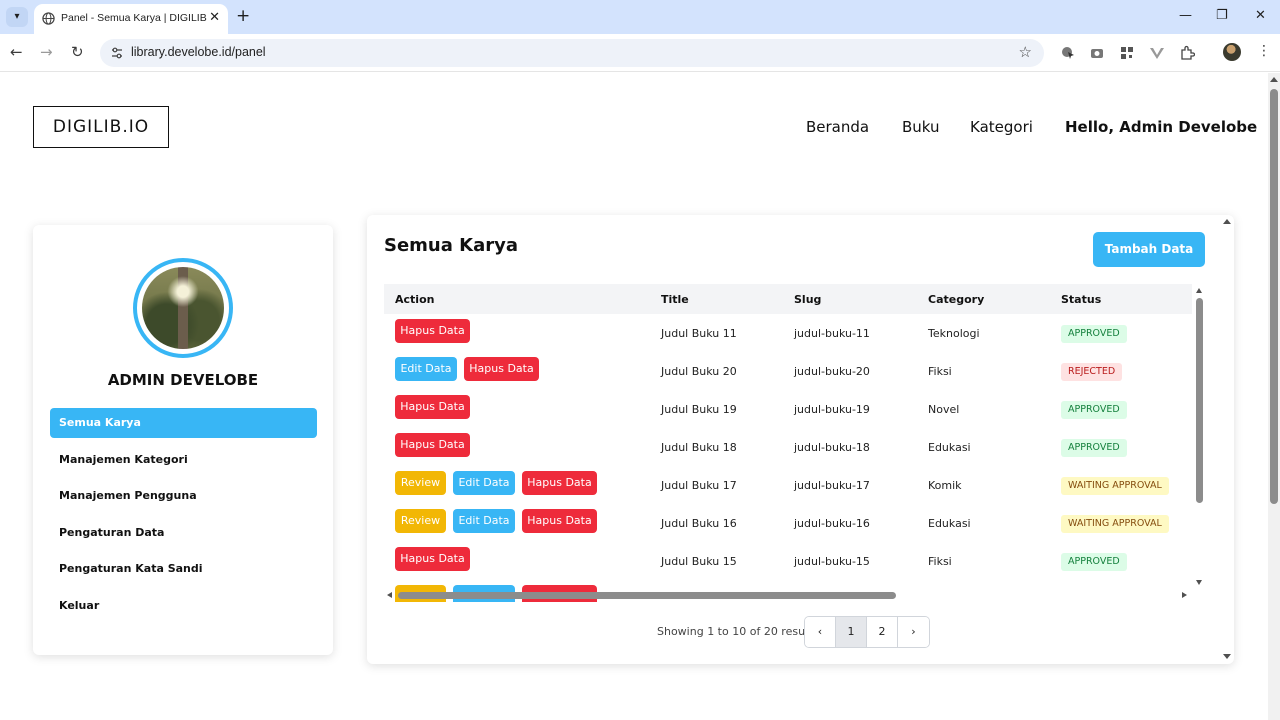 The image size is (1280, 720). What do you see at coordinates (79, 605) in the screenshot?
I see `sidebar-item-keluar: Keluar` at bounding box center [79, 605].